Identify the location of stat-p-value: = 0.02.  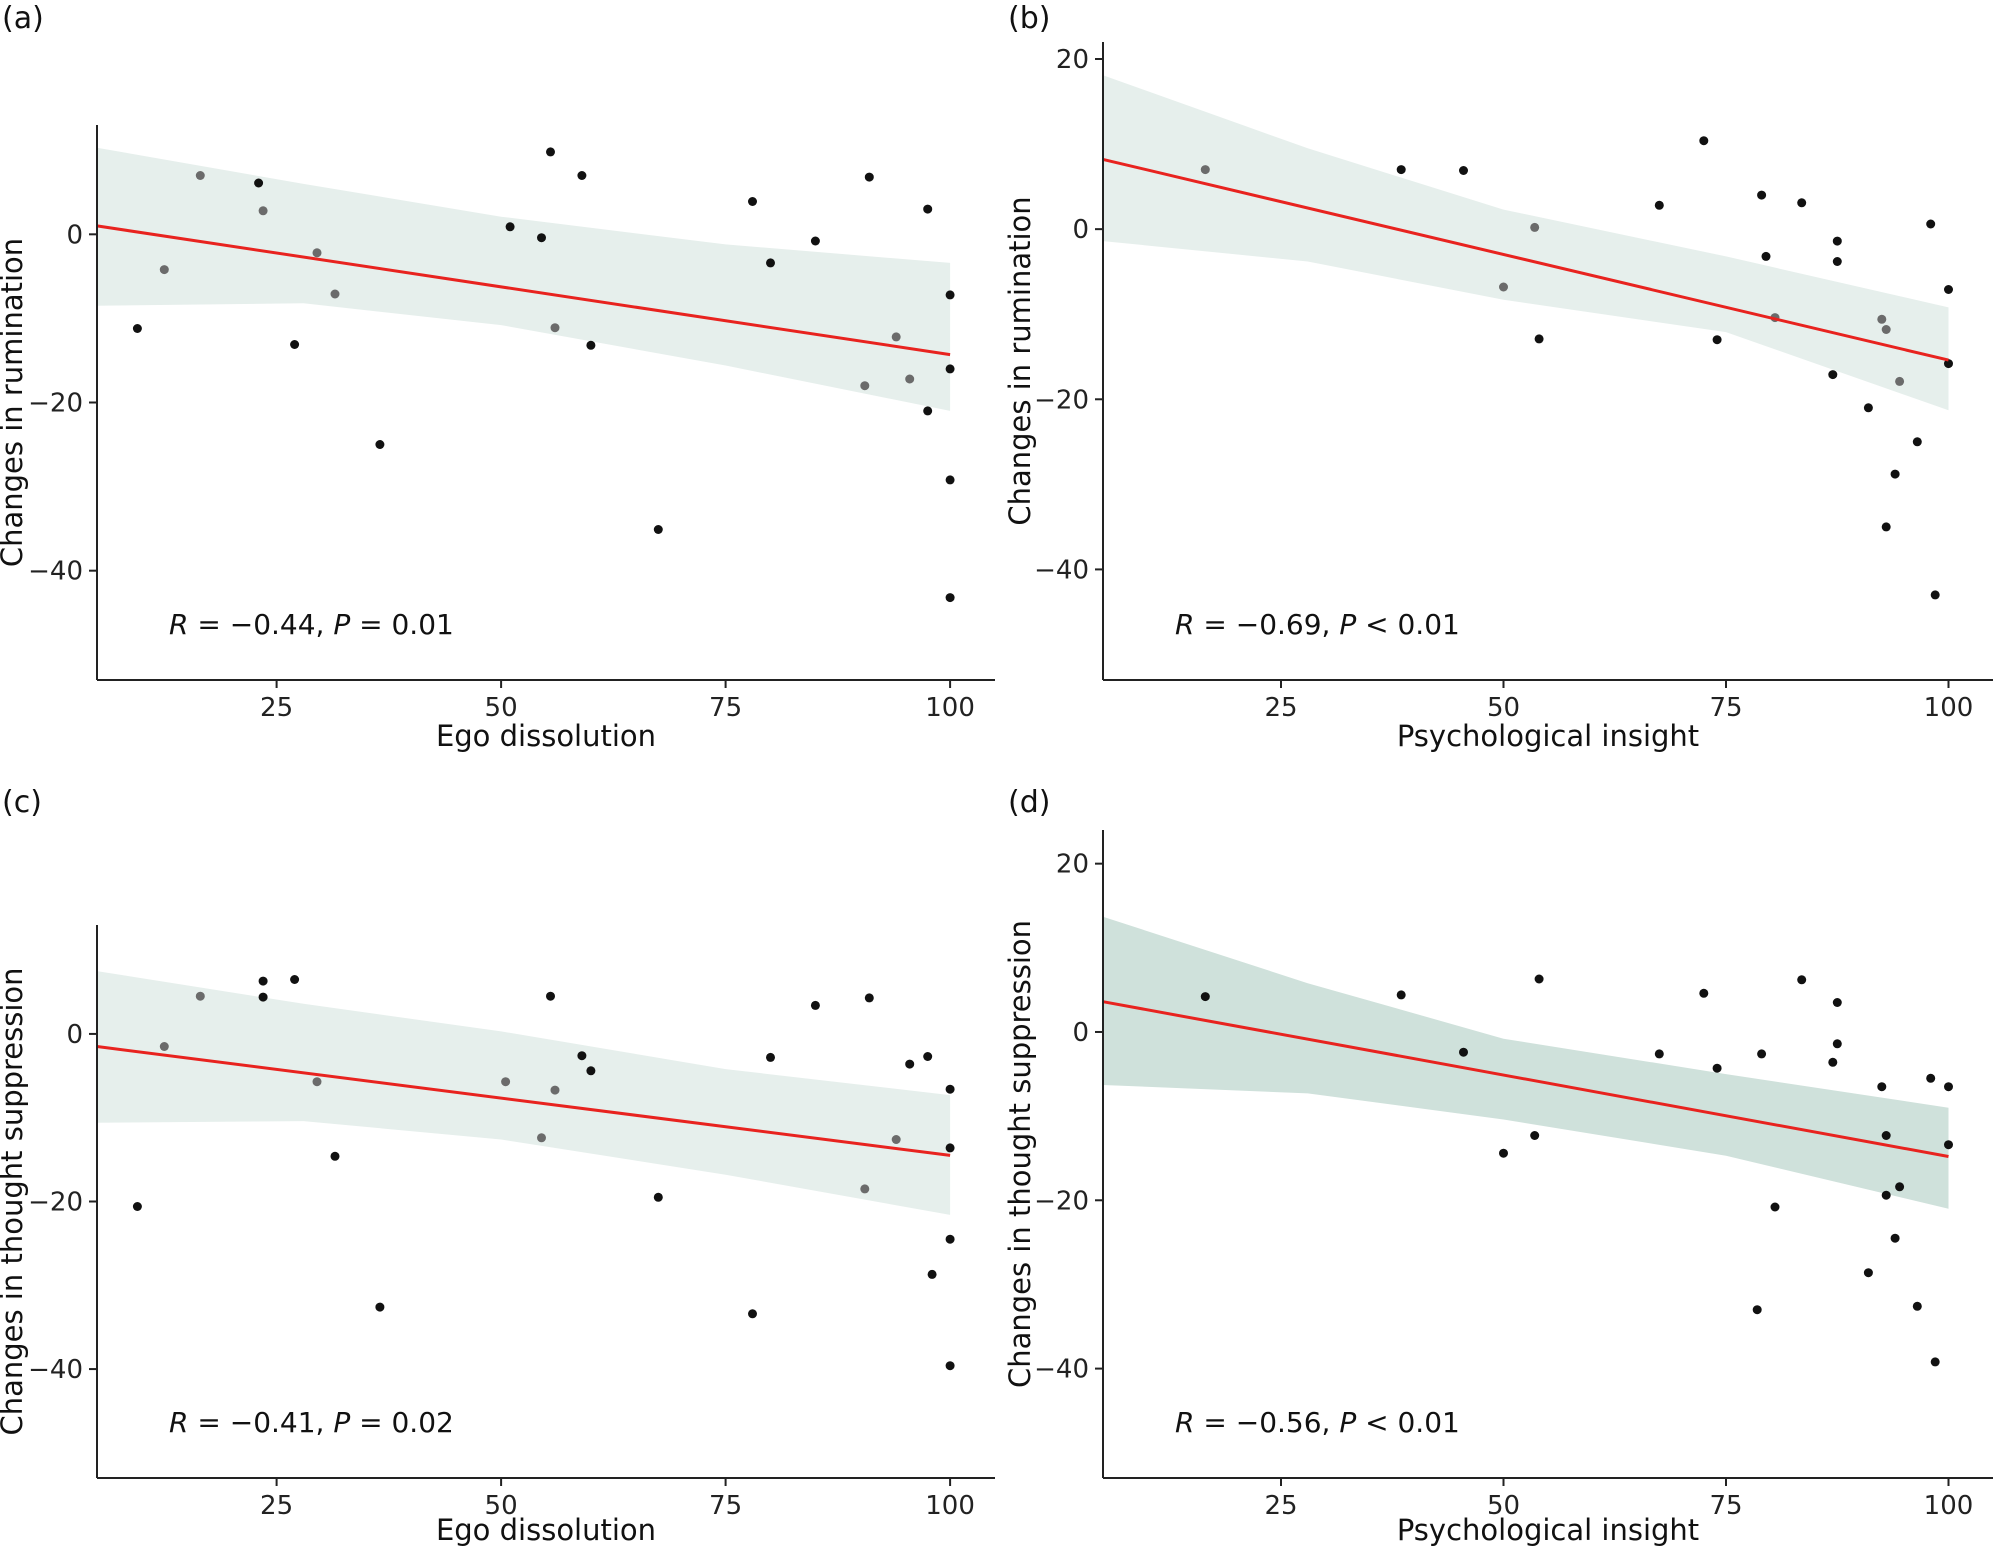
(402, 1422).